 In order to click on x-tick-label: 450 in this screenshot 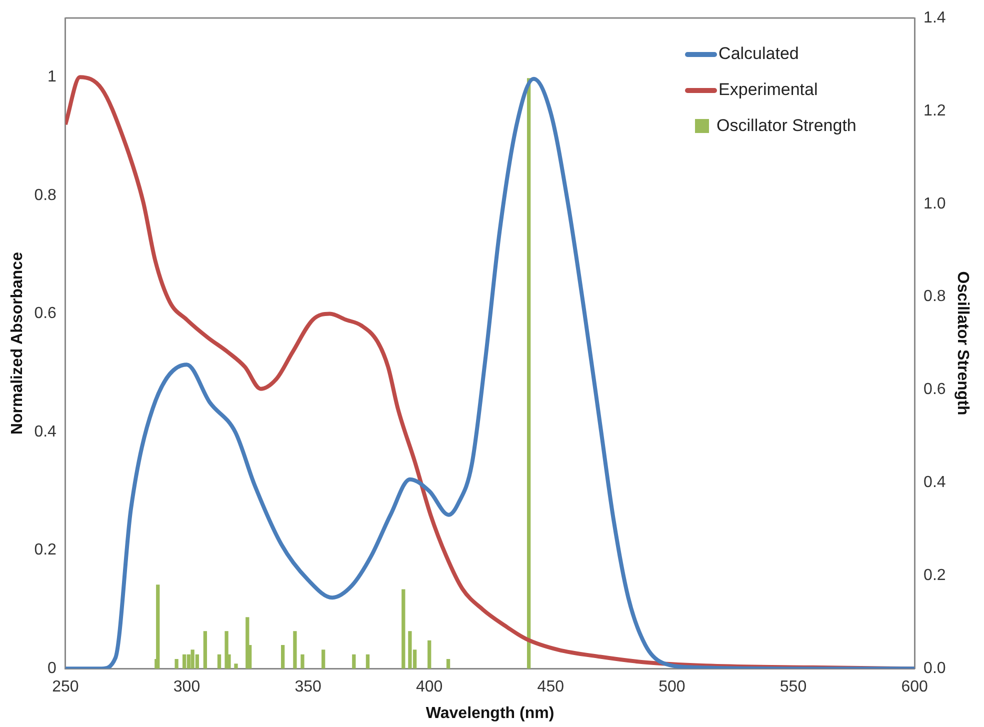, I will do `click(550, 687)`.